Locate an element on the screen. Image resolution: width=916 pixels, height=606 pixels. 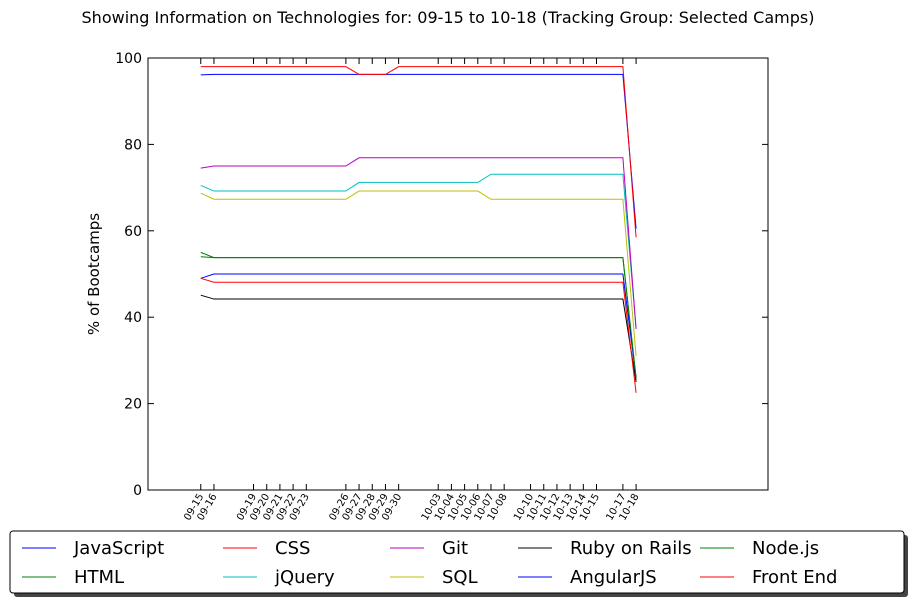
y-tick-label: 40 is located at coordinates (133, 318).